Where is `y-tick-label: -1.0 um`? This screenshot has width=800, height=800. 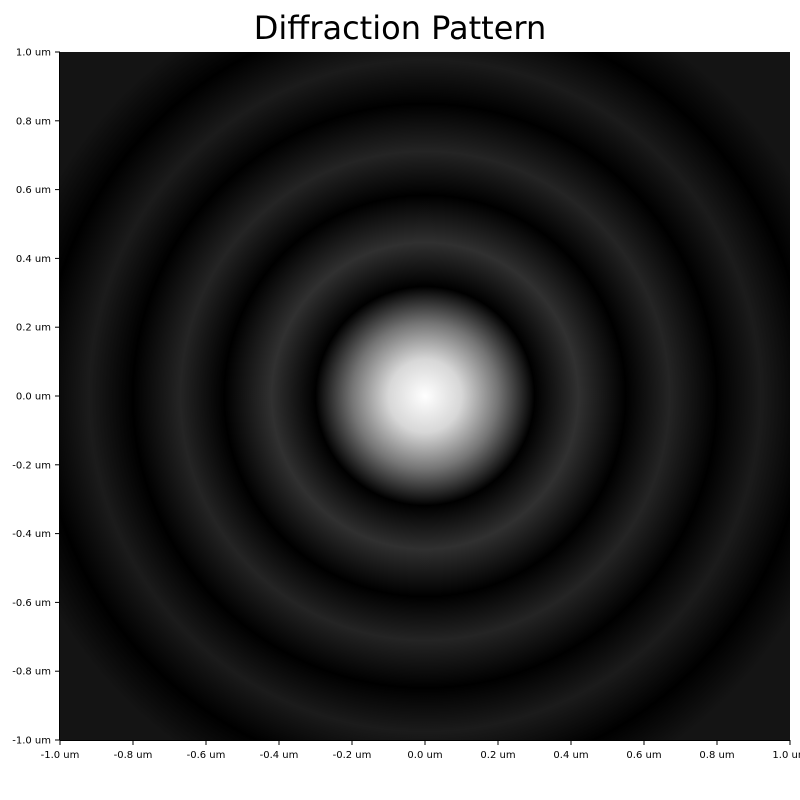
y-tick-label: -1.0 um is located at coordinates (31, 741).